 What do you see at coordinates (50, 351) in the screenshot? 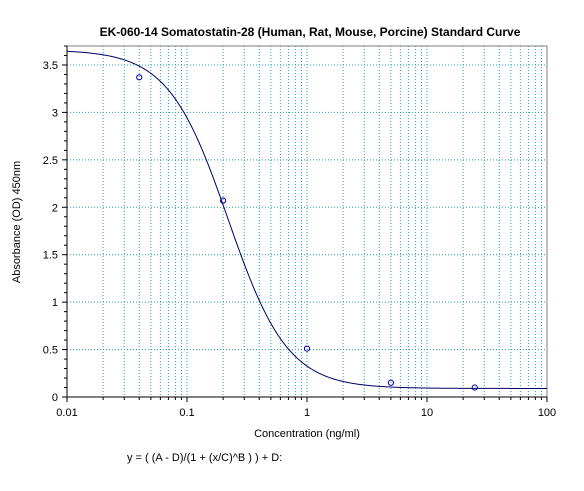
I see `y-tick-label: 0.5` at bounding box center [50, 351].